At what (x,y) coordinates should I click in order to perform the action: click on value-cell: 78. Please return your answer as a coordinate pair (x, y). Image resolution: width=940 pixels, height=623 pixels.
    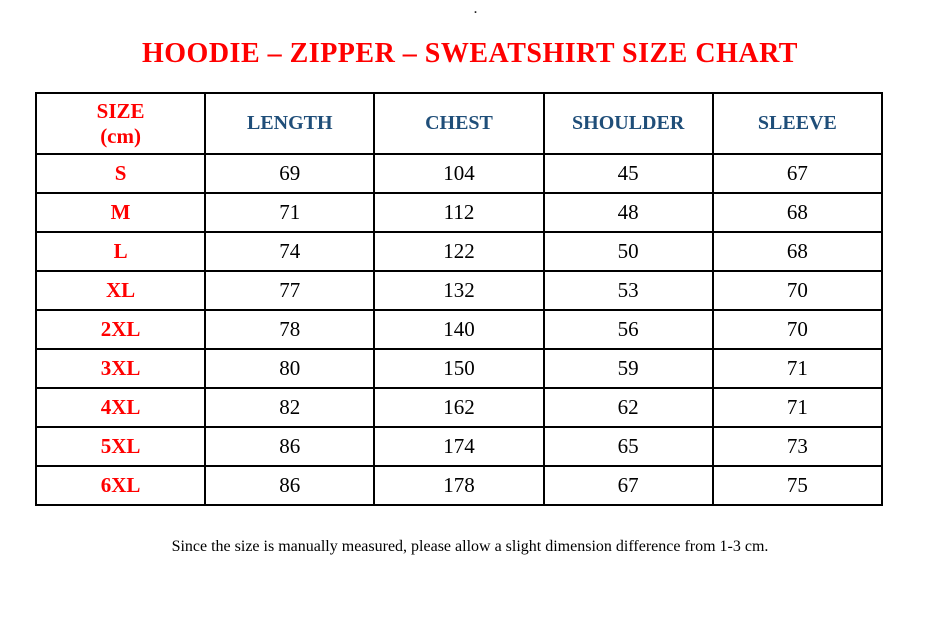
    Looking at the image, I should click on (290, 329).